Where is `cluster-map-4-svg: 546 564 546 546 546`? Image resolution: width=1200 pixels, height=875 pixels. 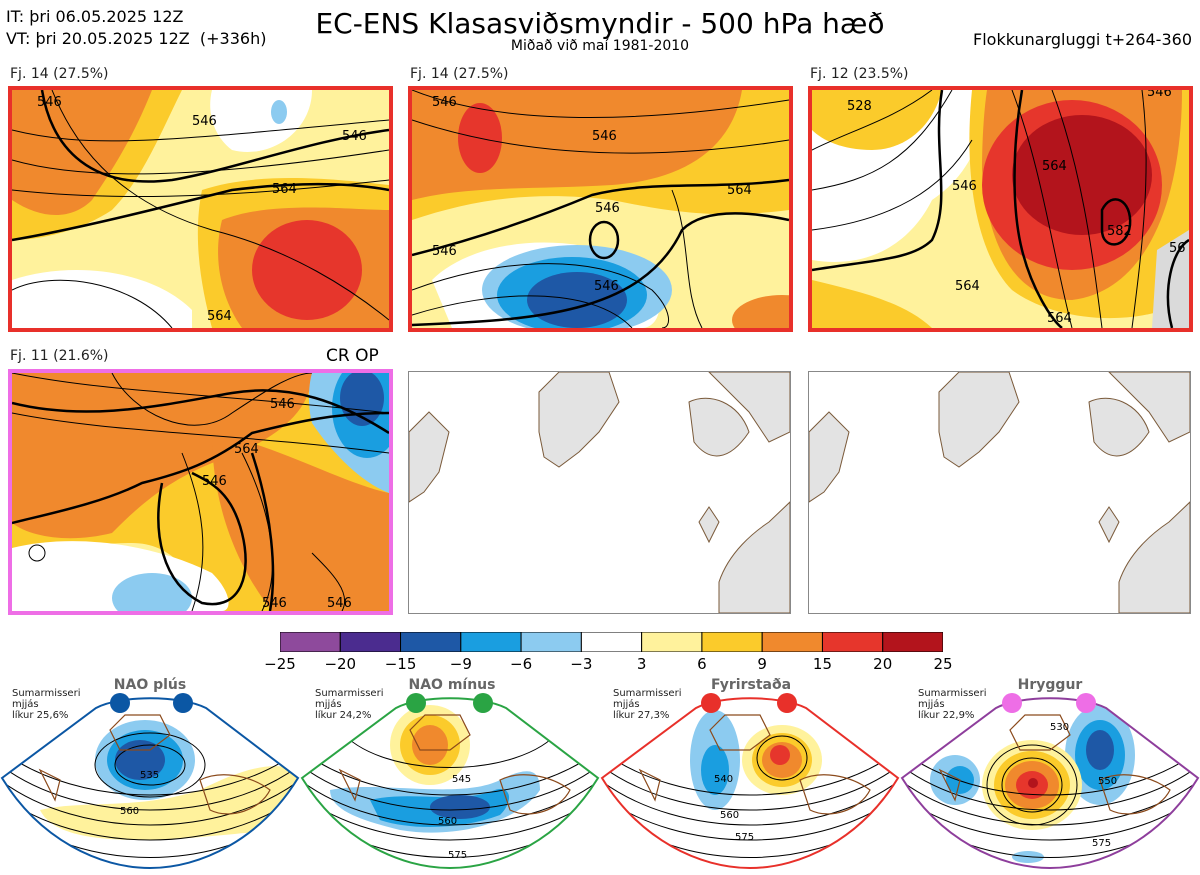
cluster-map-4-svg: 546 564 546 546 546 is located at coordinates (200, 492).